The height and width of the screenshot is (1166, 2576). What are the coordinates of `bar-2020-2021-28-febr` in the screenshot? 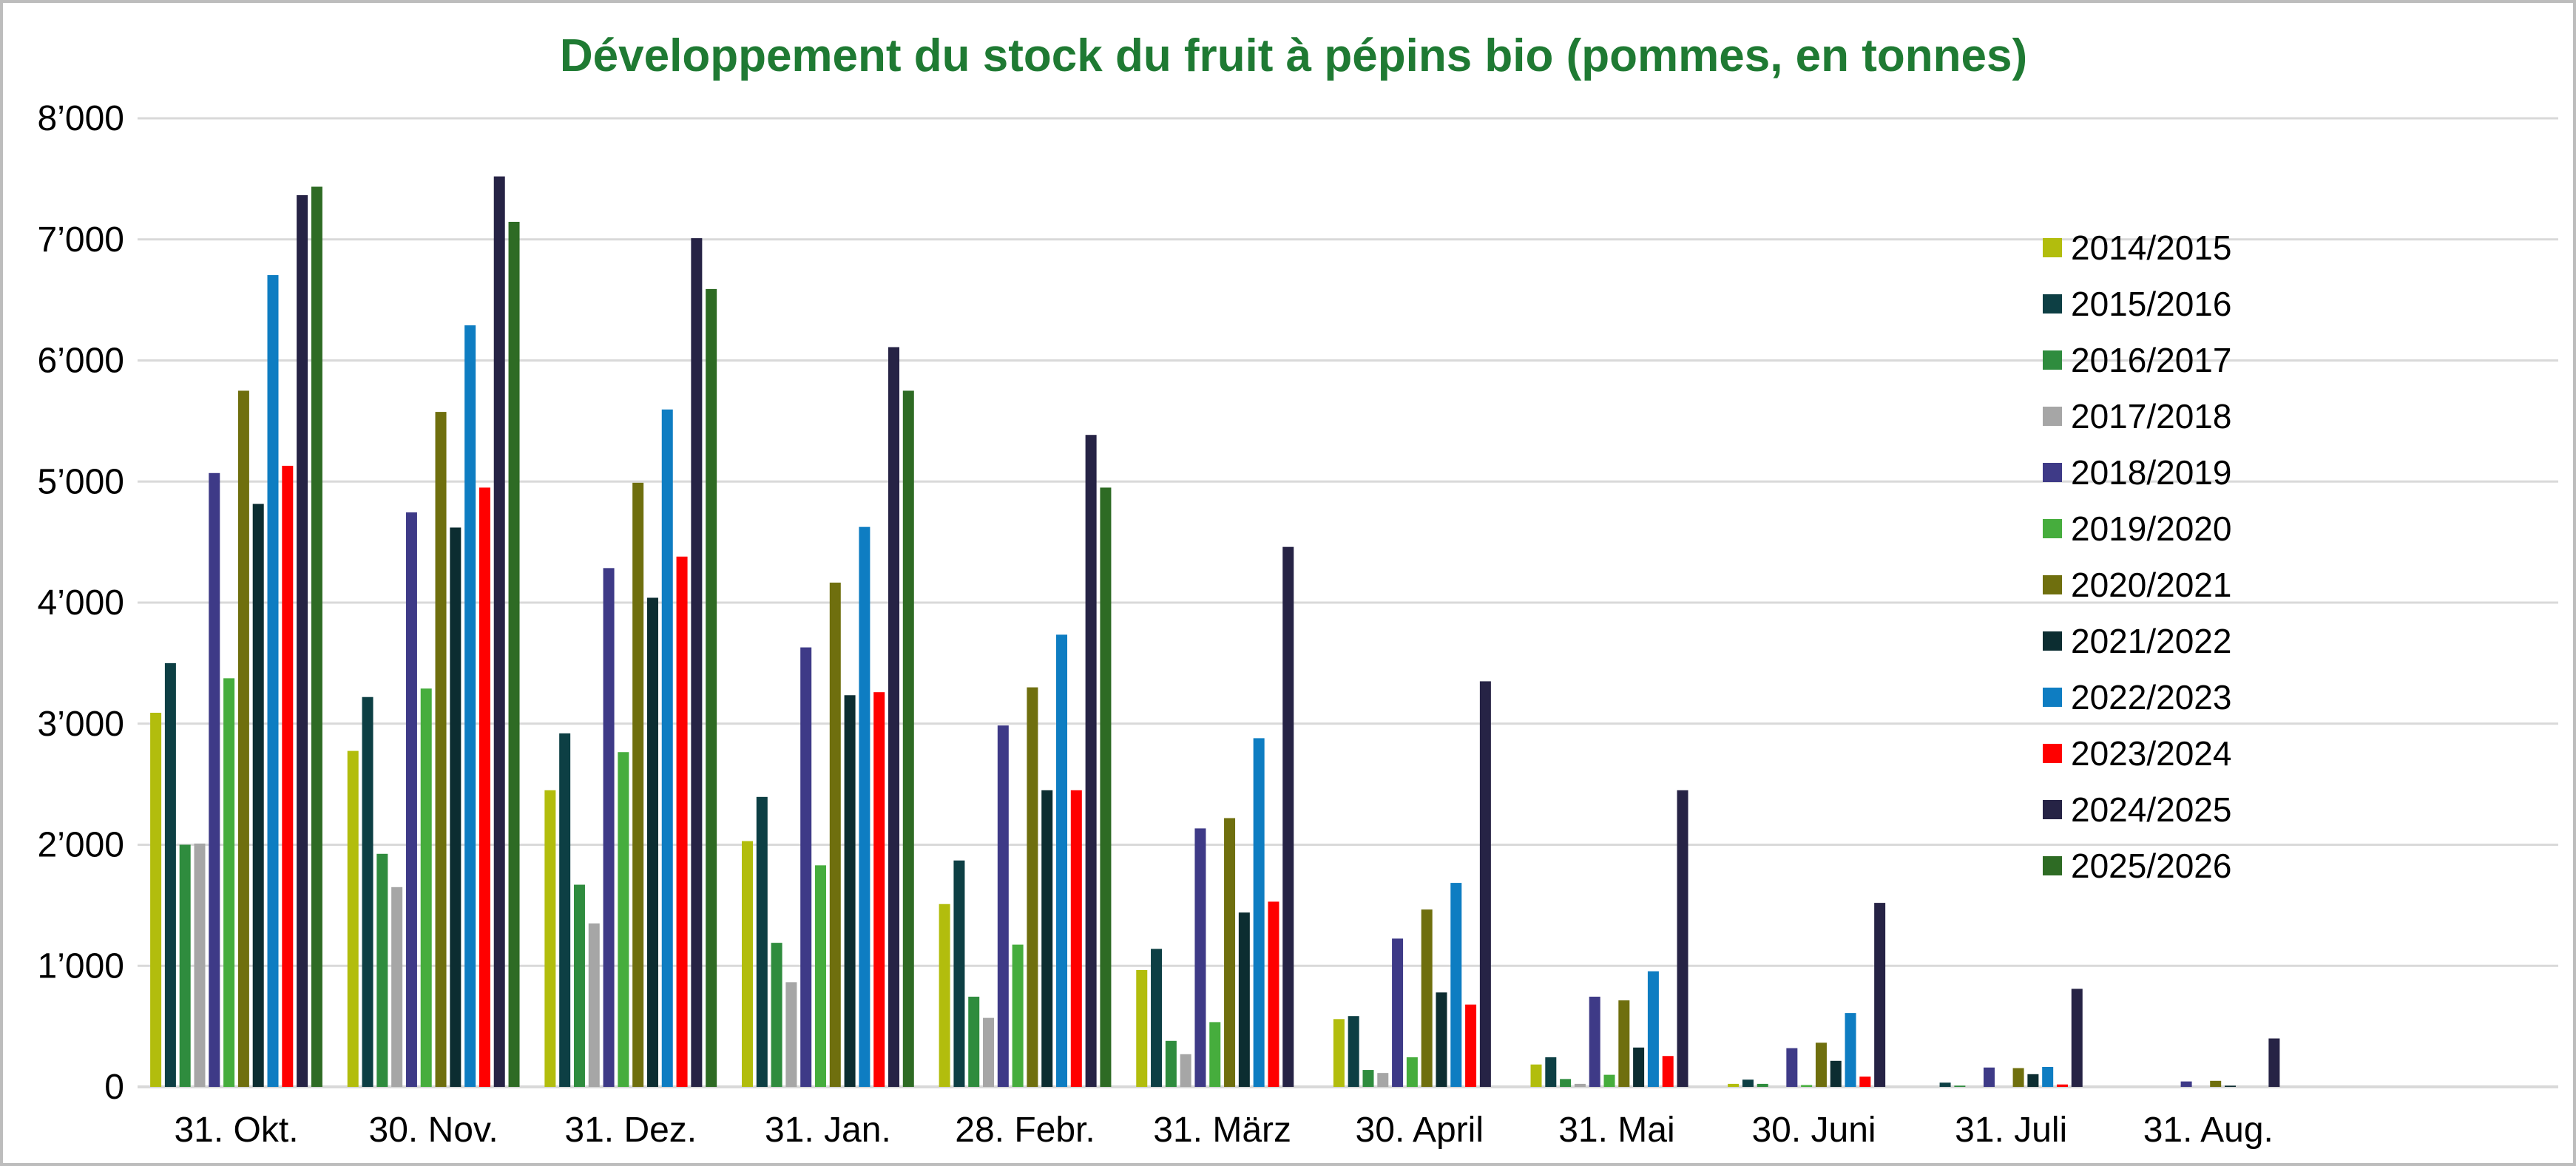 It's located at (1032, 887).